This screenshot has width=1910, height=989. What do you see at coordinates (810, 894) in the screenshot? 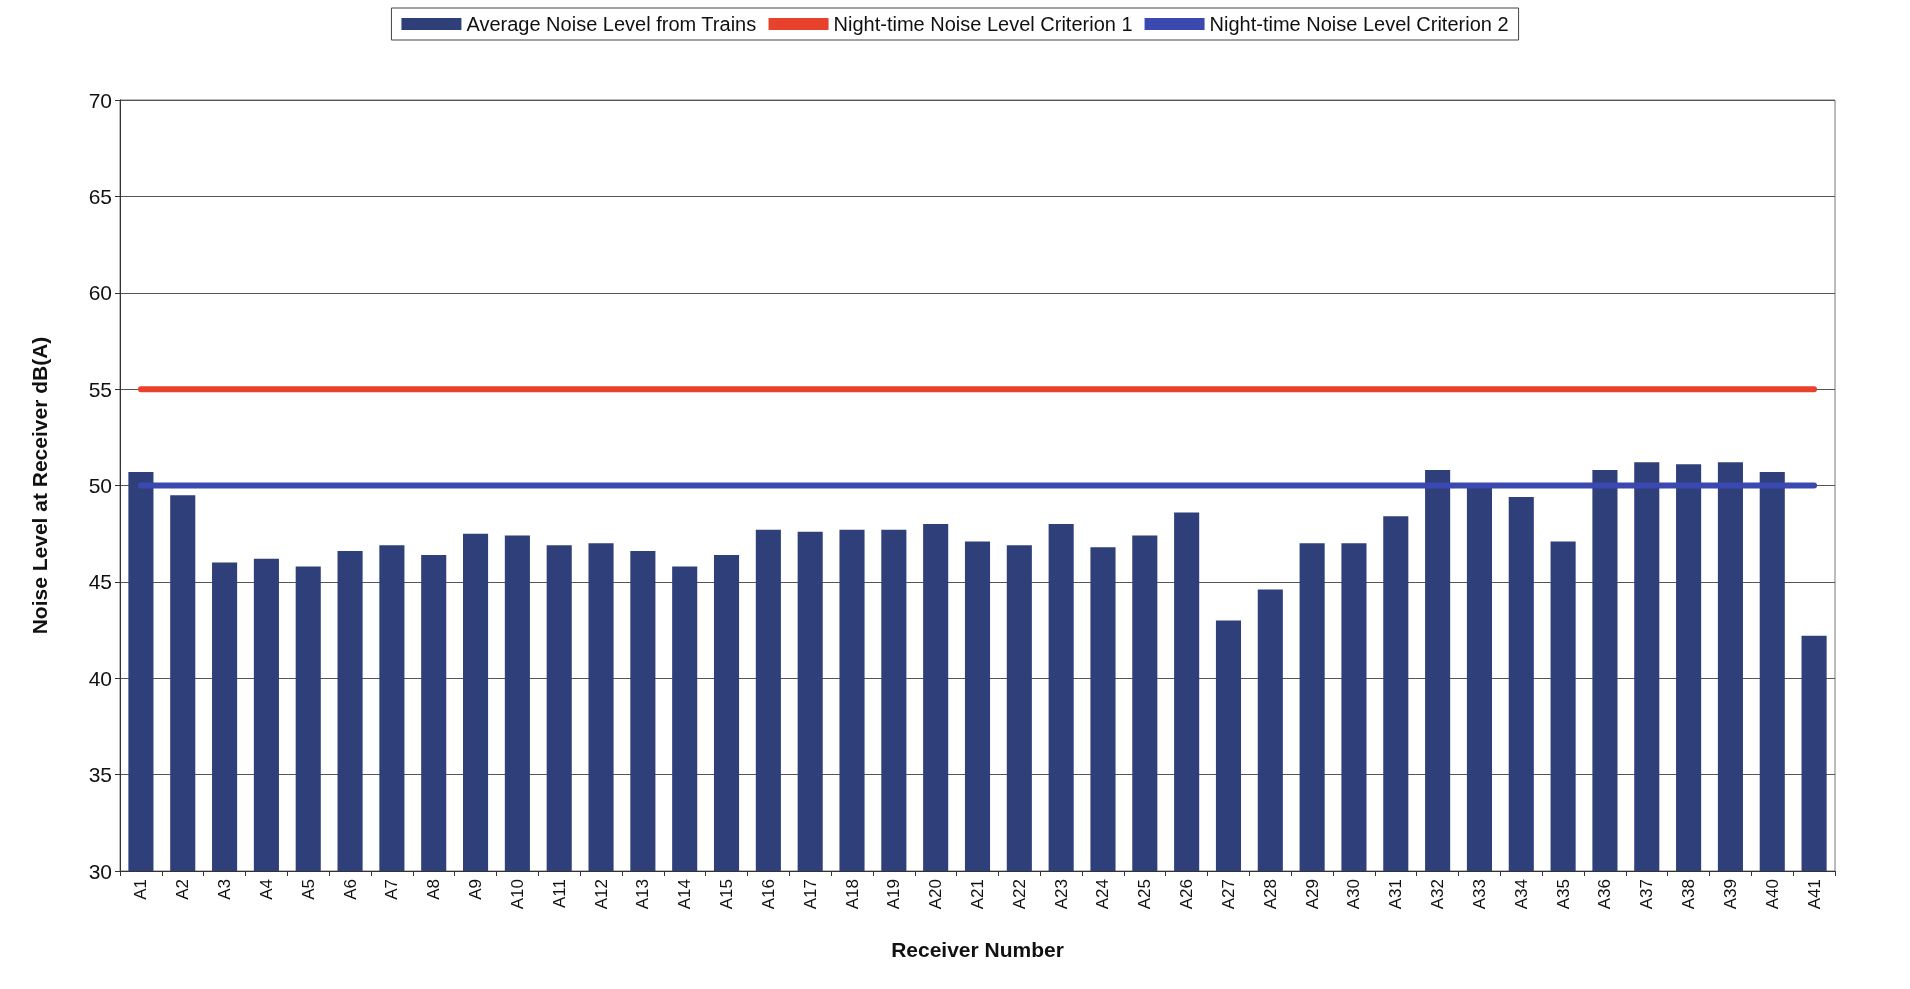
I see `x-tick-label: A17` at bounding box center [810, 894].